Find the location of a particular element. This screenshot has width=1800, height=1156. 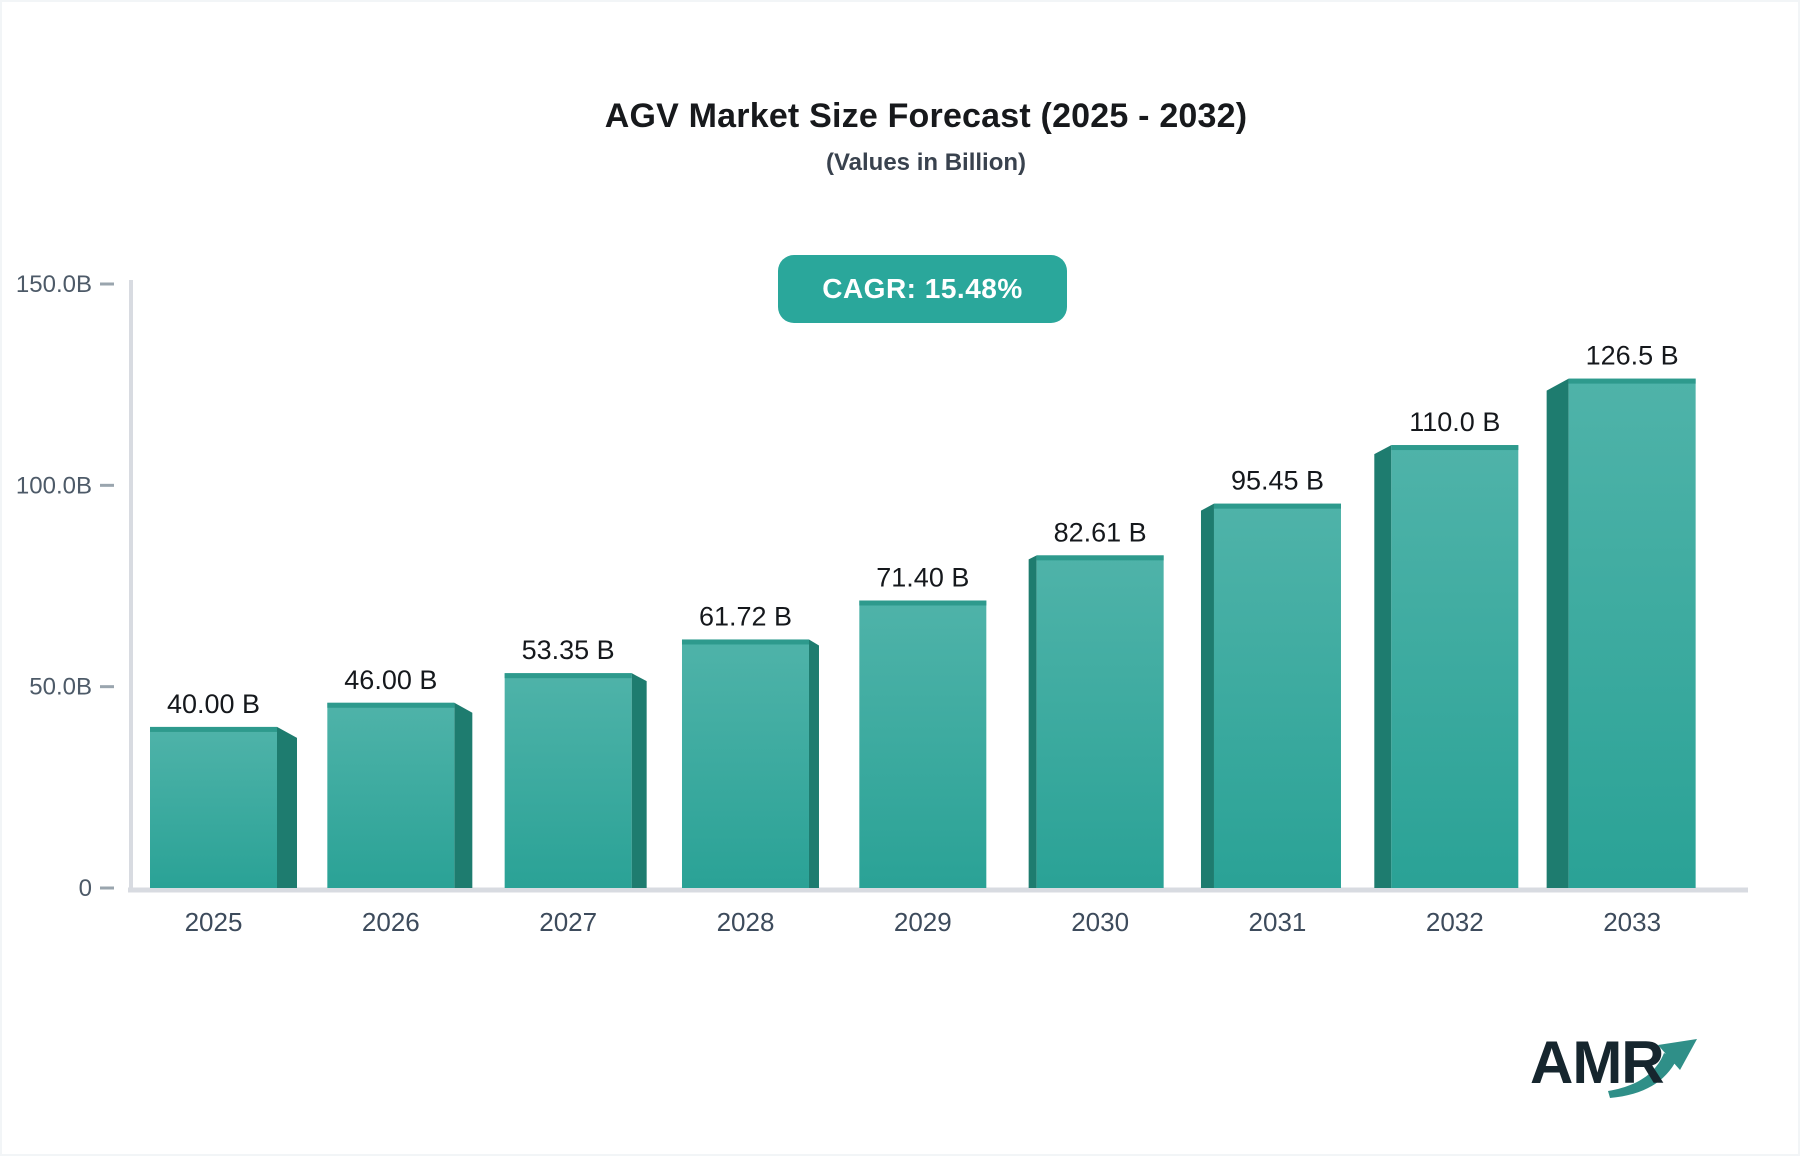

bar-top-edge-2031 is located at coordinates (1277, 506).